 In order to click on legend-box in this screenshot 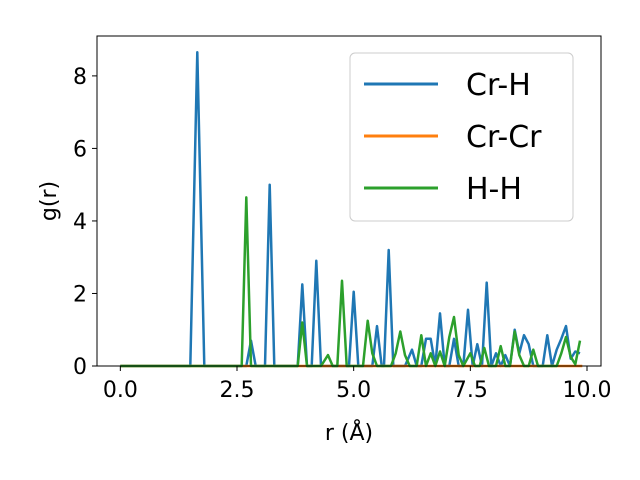, I will do `click(461, 137)`.